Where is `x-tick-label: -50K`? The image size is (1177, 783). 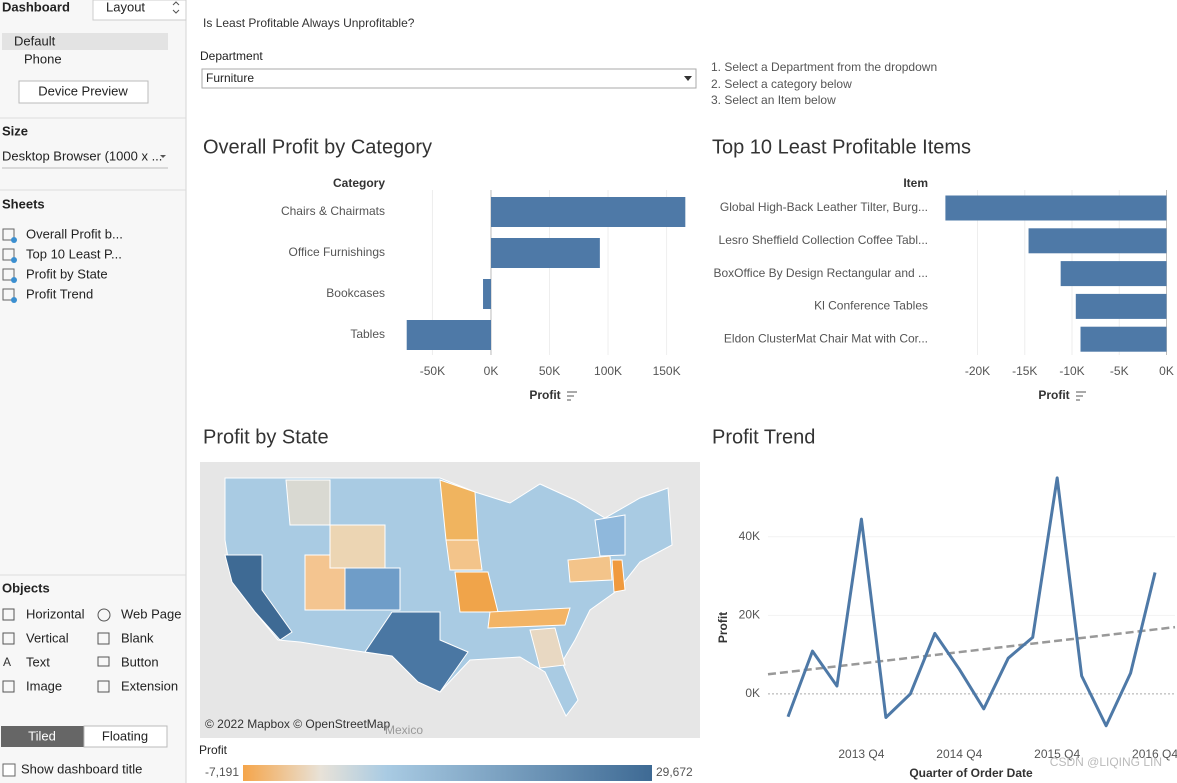
x-tick-label: -50K is located at coordinates (432, 371).